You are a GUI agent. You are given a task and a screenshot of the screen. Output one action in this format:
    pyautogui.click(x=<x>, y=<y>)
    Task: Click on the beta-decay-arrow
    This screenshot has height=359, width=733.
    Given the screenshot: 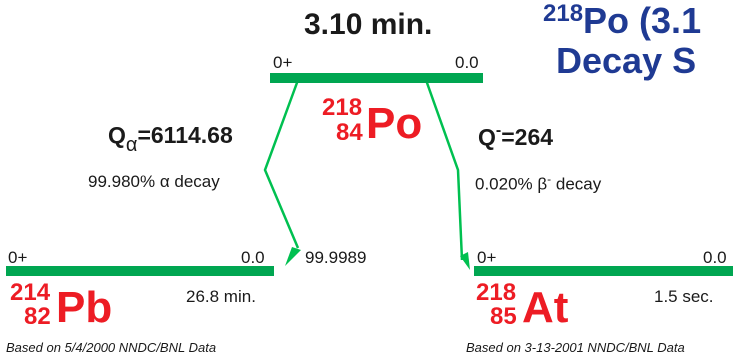 What is the action you would take?
    pyautogui.click(x=444, y=170)
    